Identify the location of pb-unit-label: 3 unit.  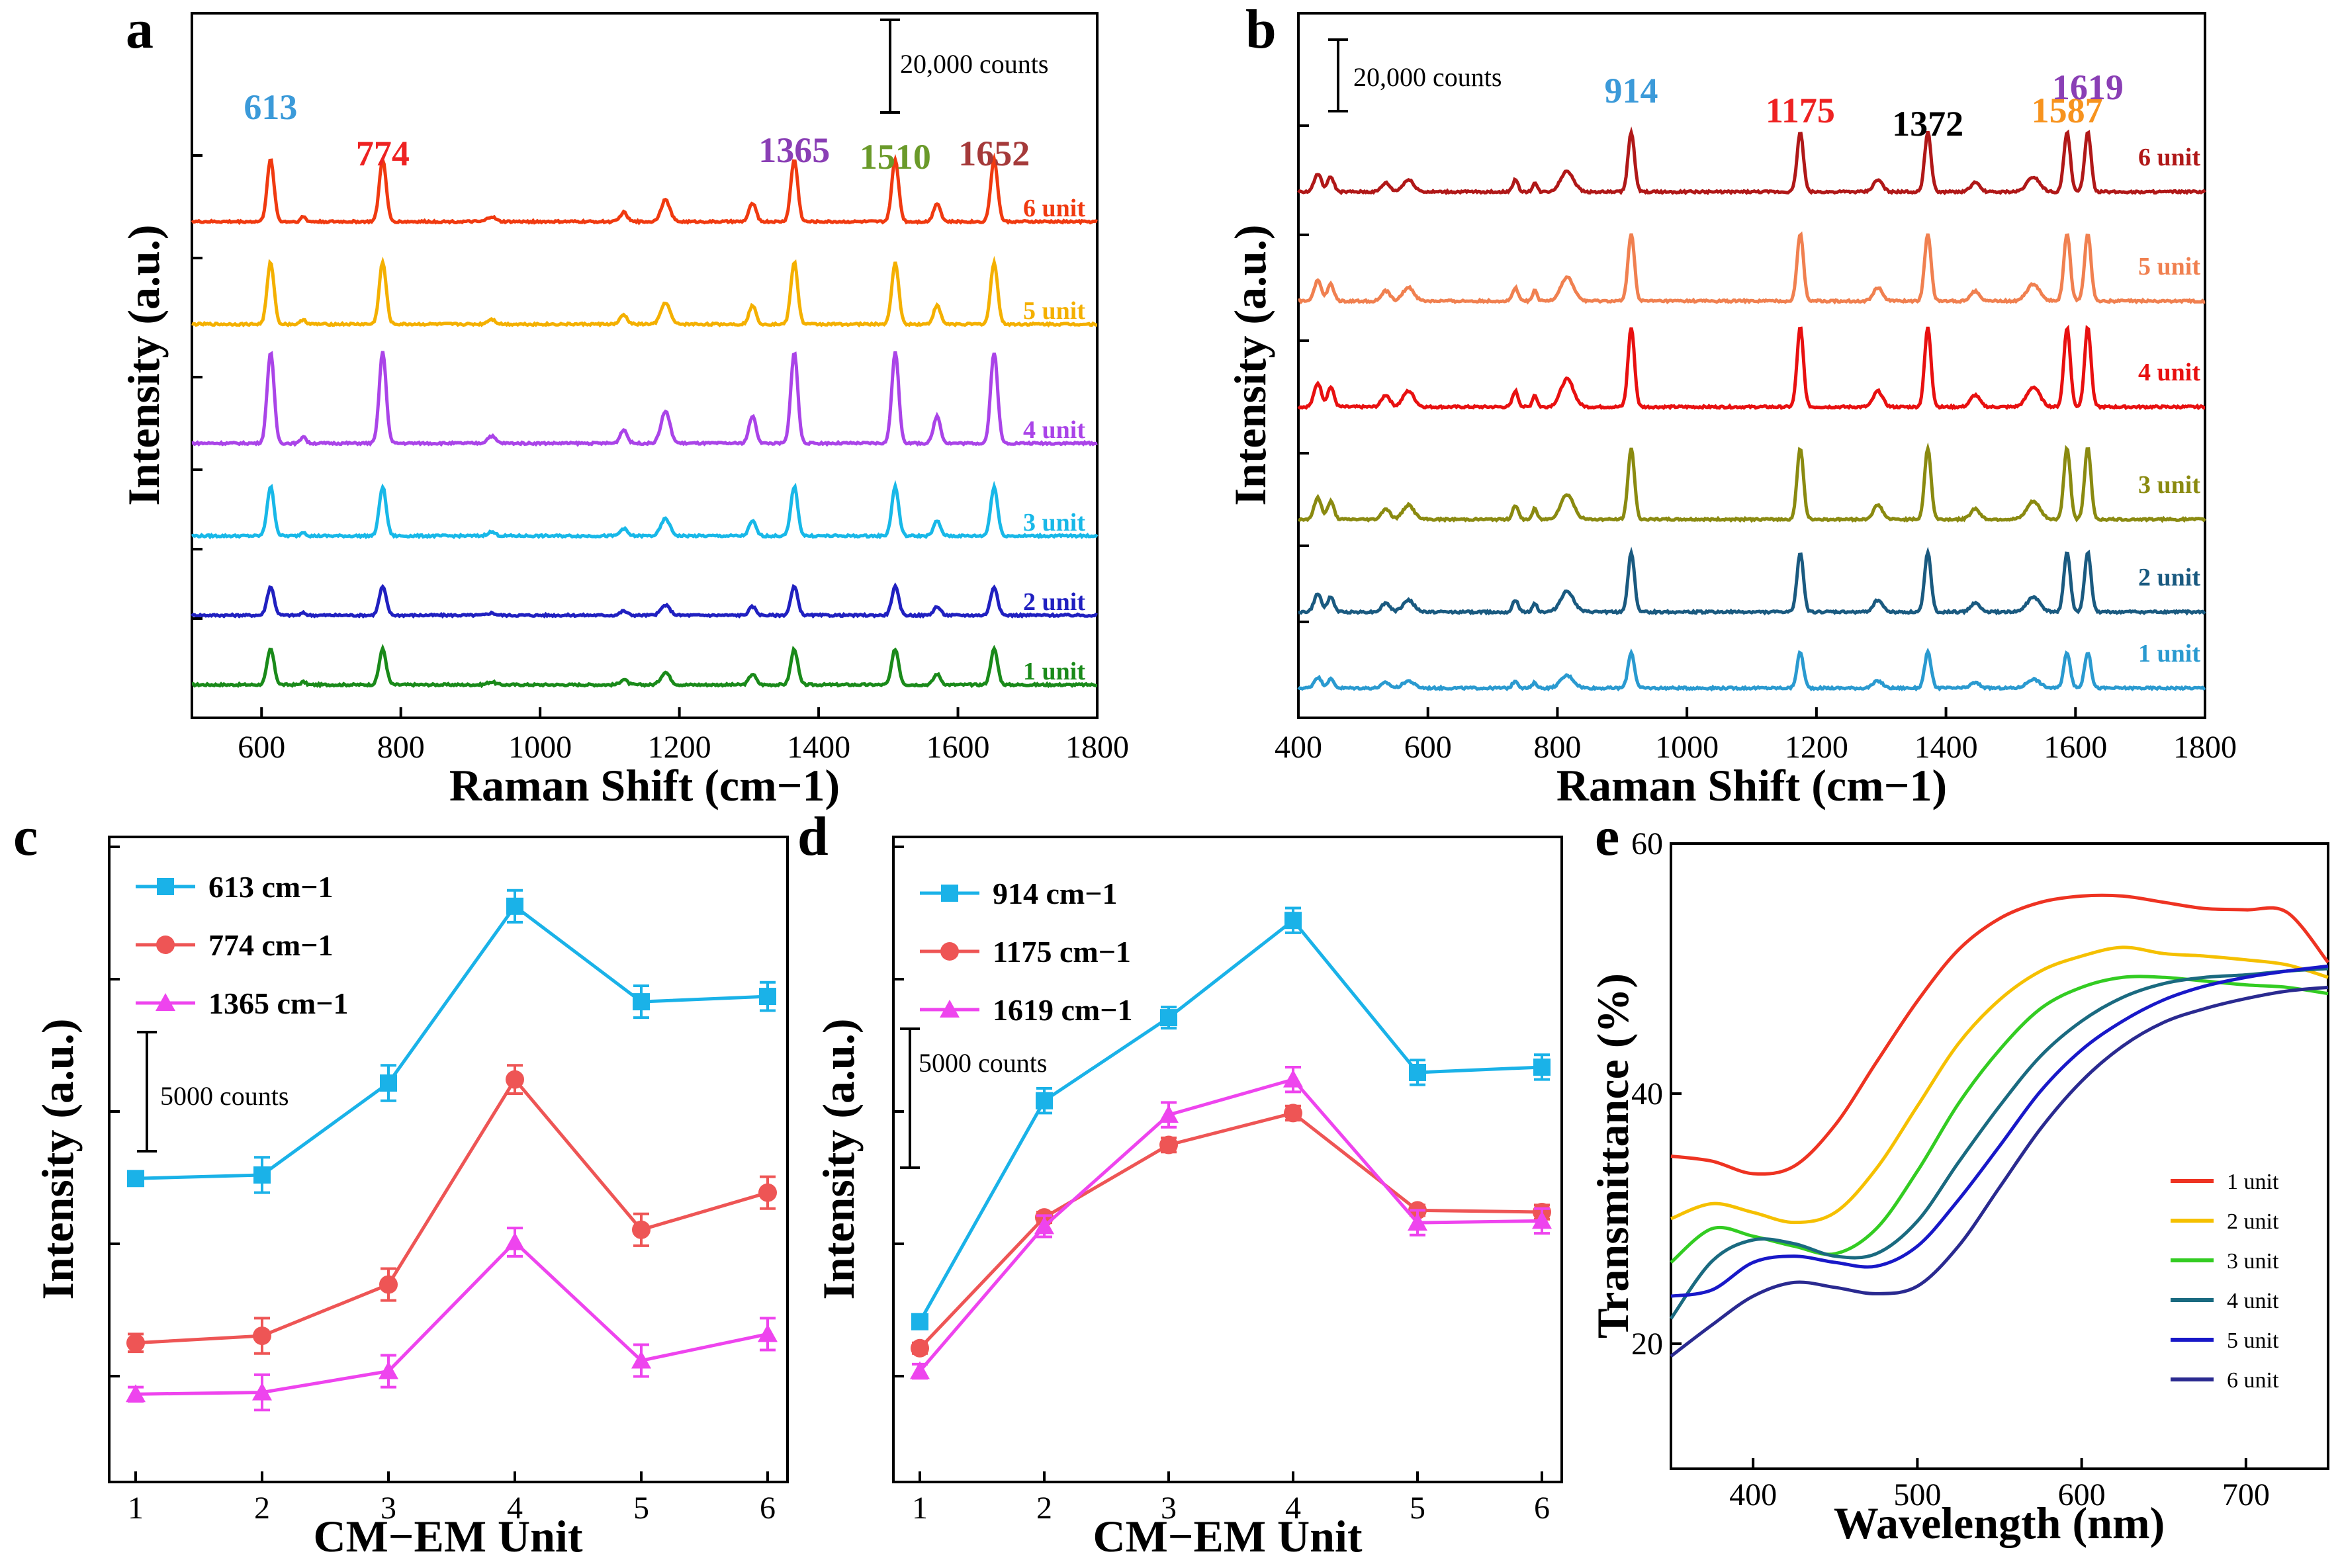
(2169, 485).